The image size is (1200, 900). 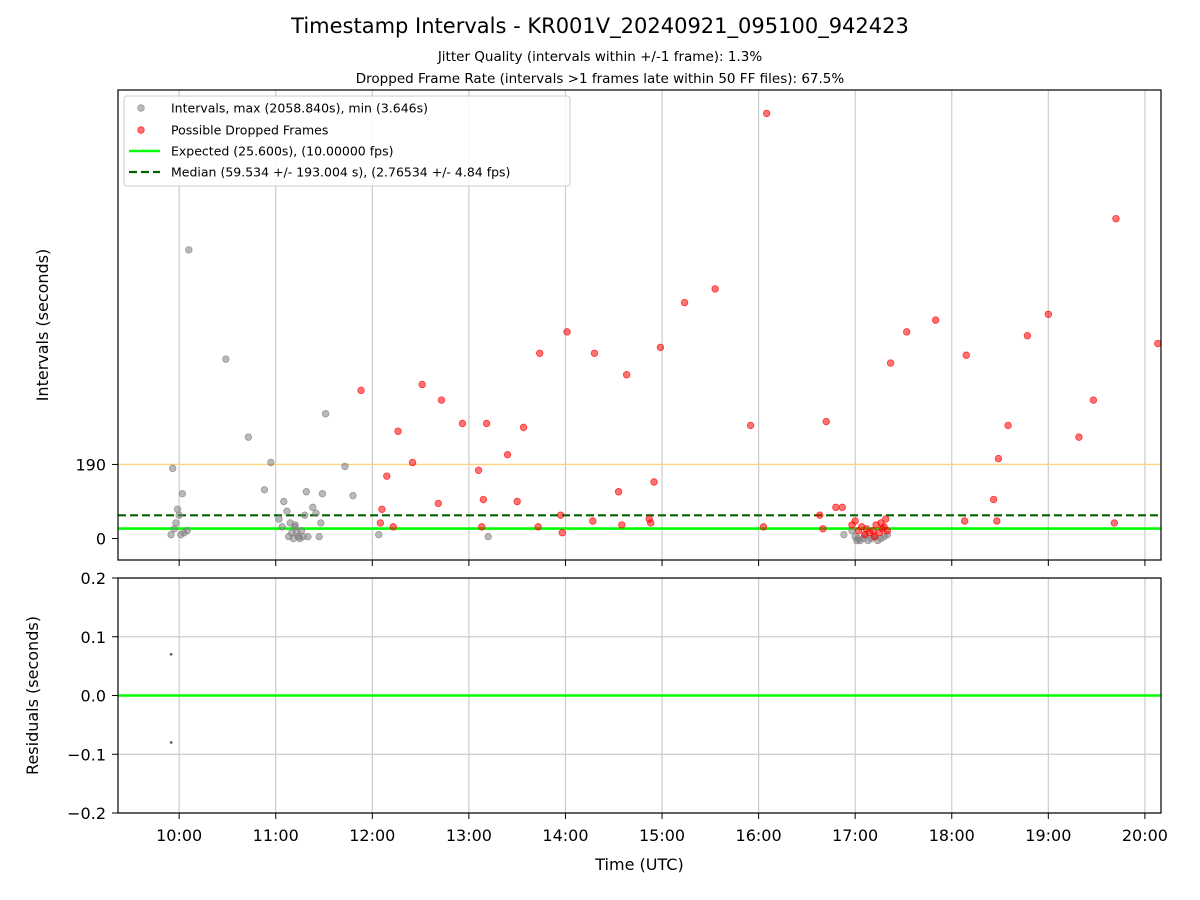 What do you see at coordinates (93, 696) in the screenshot?
I see `y-tick-label: 0.0` at bounding box center [93, 696].